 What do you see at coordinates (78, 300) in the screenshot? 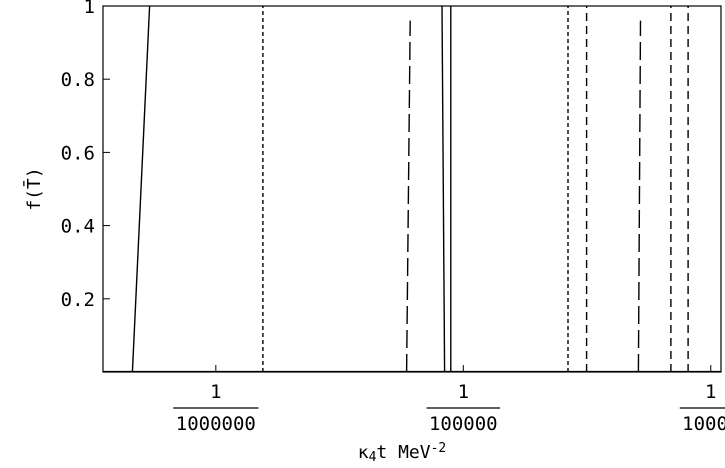
I see `y-tick-label: 0.2` at bounding box center [78, 300].